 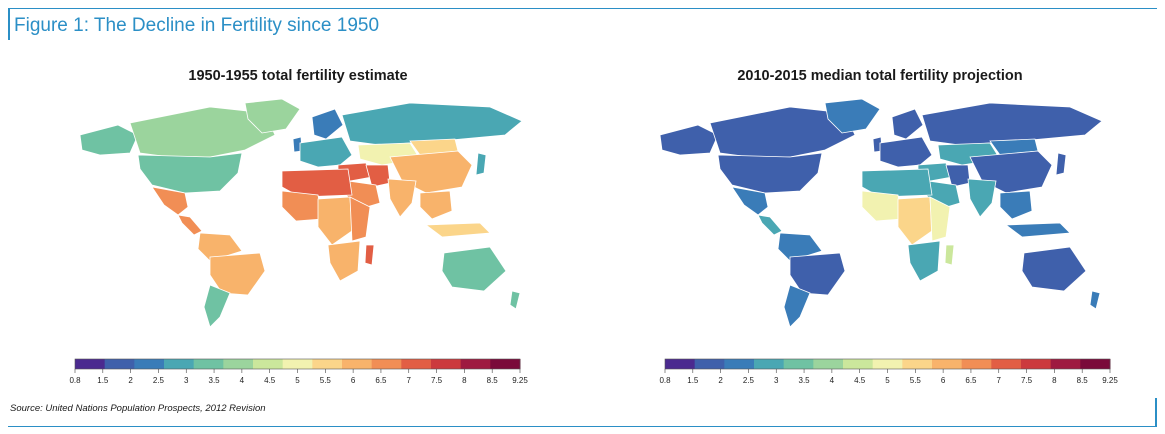 What do you see at coordinates (305, 372) in the screenshot?
I see `color-legend-1950: 0.8 1.5 2 2.5 3 3.5 4 4.5 5 5.5 6 6.5 7 7.5 8 8.5 9.25` at bounding box center [305, 372].